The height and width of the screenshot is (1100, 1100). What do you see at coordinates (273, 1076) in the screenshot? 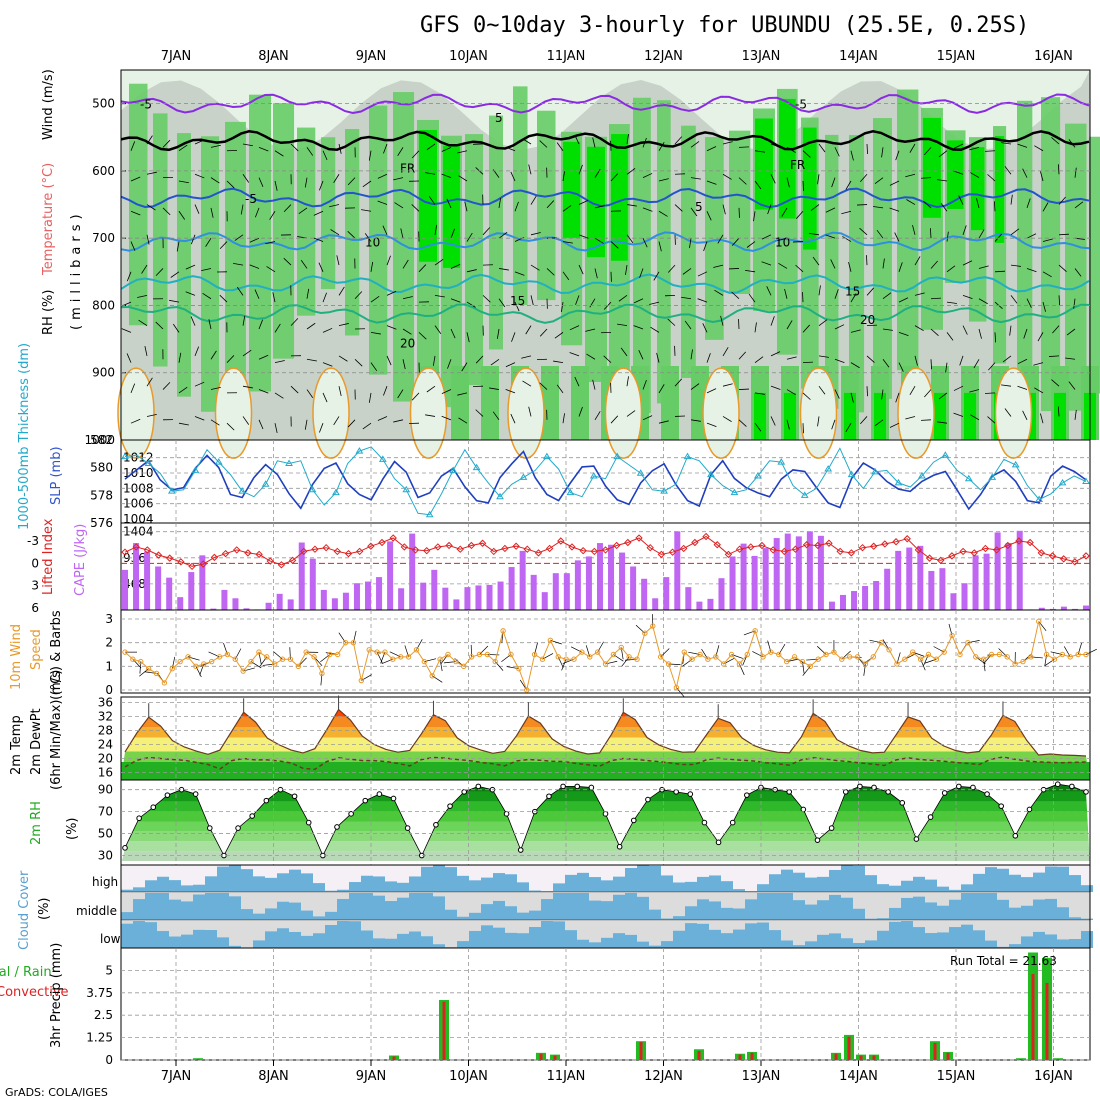
I see `bottom-date-label: 8JAN` at bounding box center [273, 1076].